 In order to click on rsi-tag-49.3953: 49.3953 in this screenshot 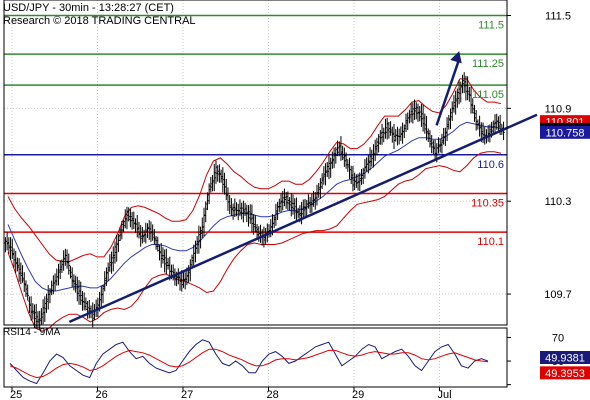, I will do `click(565, 374)`.